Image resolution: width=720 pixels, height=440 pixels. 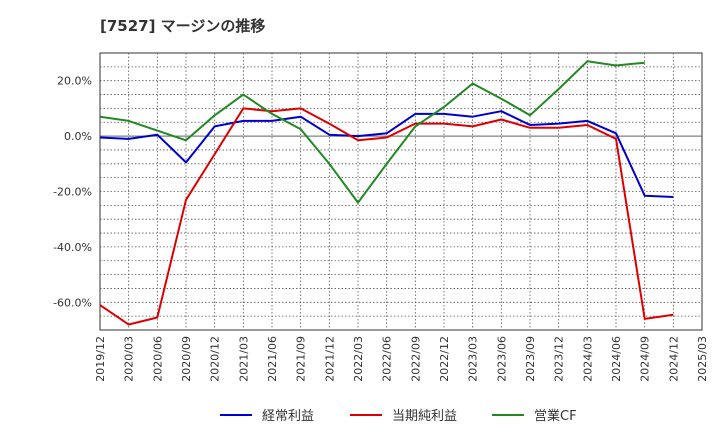 I want to click on legend-label: 当期純利益, so click(x=424, y=416).